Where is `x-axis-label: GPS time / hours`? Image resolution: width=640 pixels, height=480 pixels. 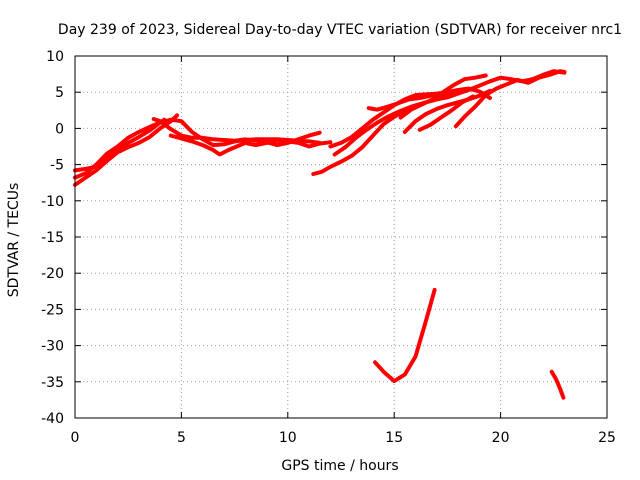
x-axis-label: GPS time / hours is located at coordinates (339, 466).